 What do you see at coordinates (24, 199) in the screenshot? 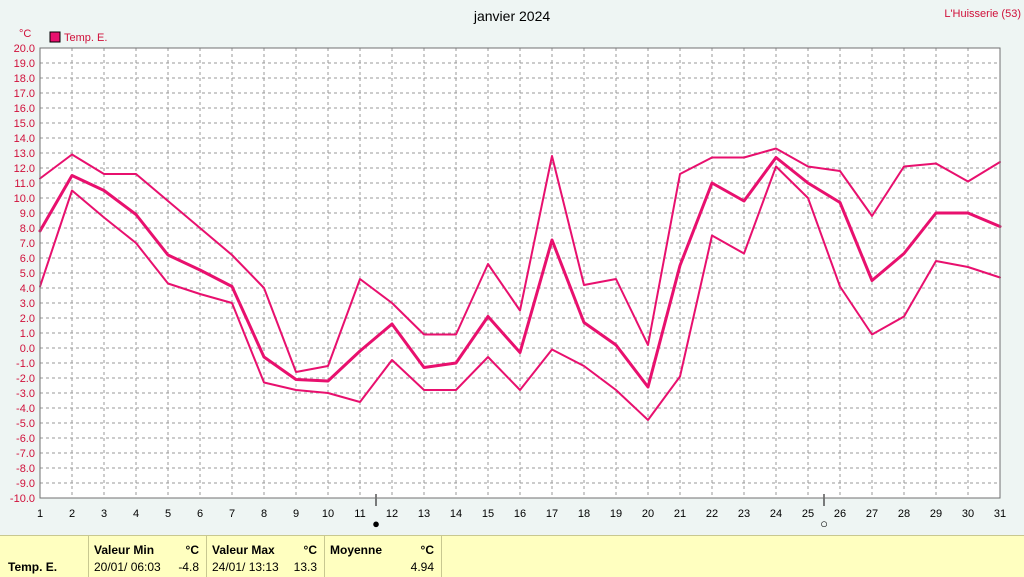
I see `y-tick-label: 10.0` at bounding box center [24, 199].